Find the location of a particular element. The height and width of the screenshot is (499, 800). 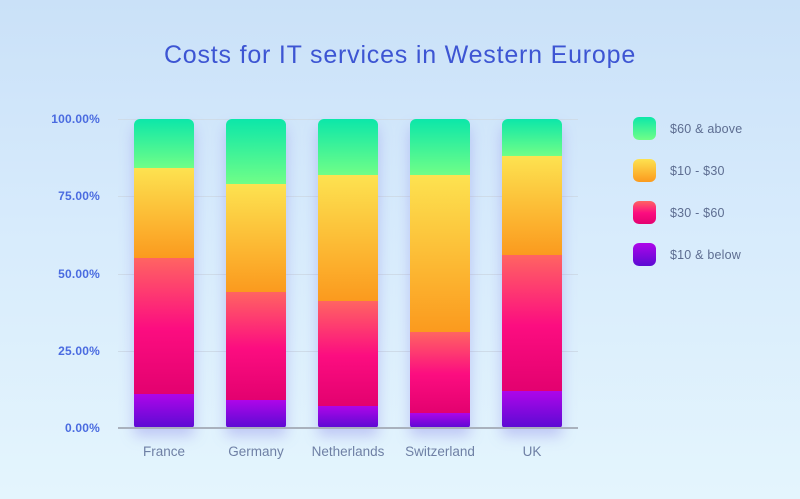

y-tick-label-50: 50.00% is located at coordinates (79, 273).